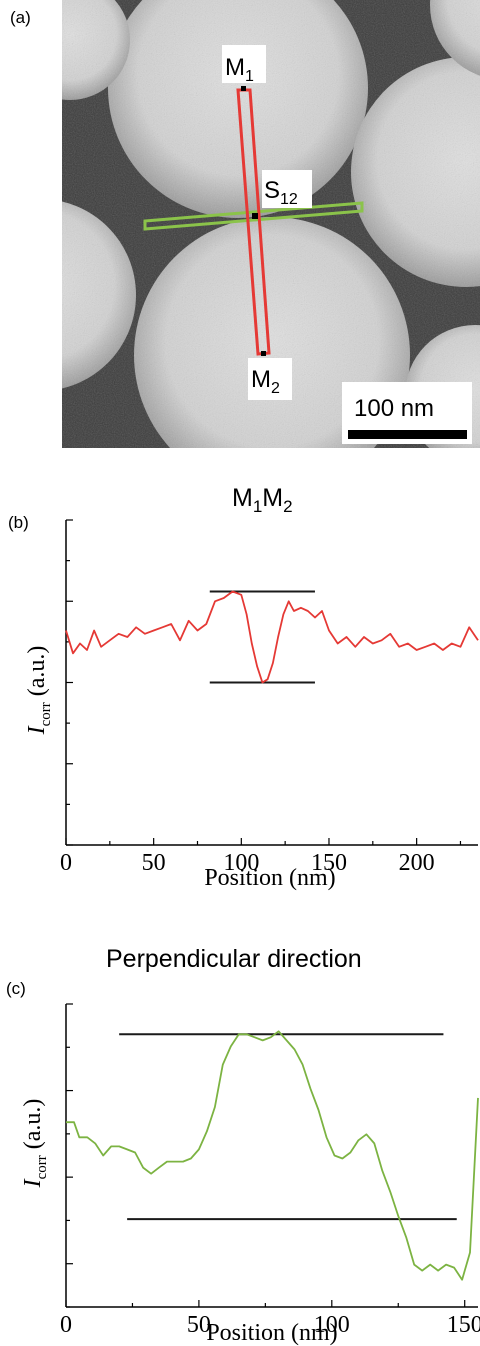 This screenshot has width=480, height=1346. I want to click on scale-bar-label: 100 nm, so click(394, 408).